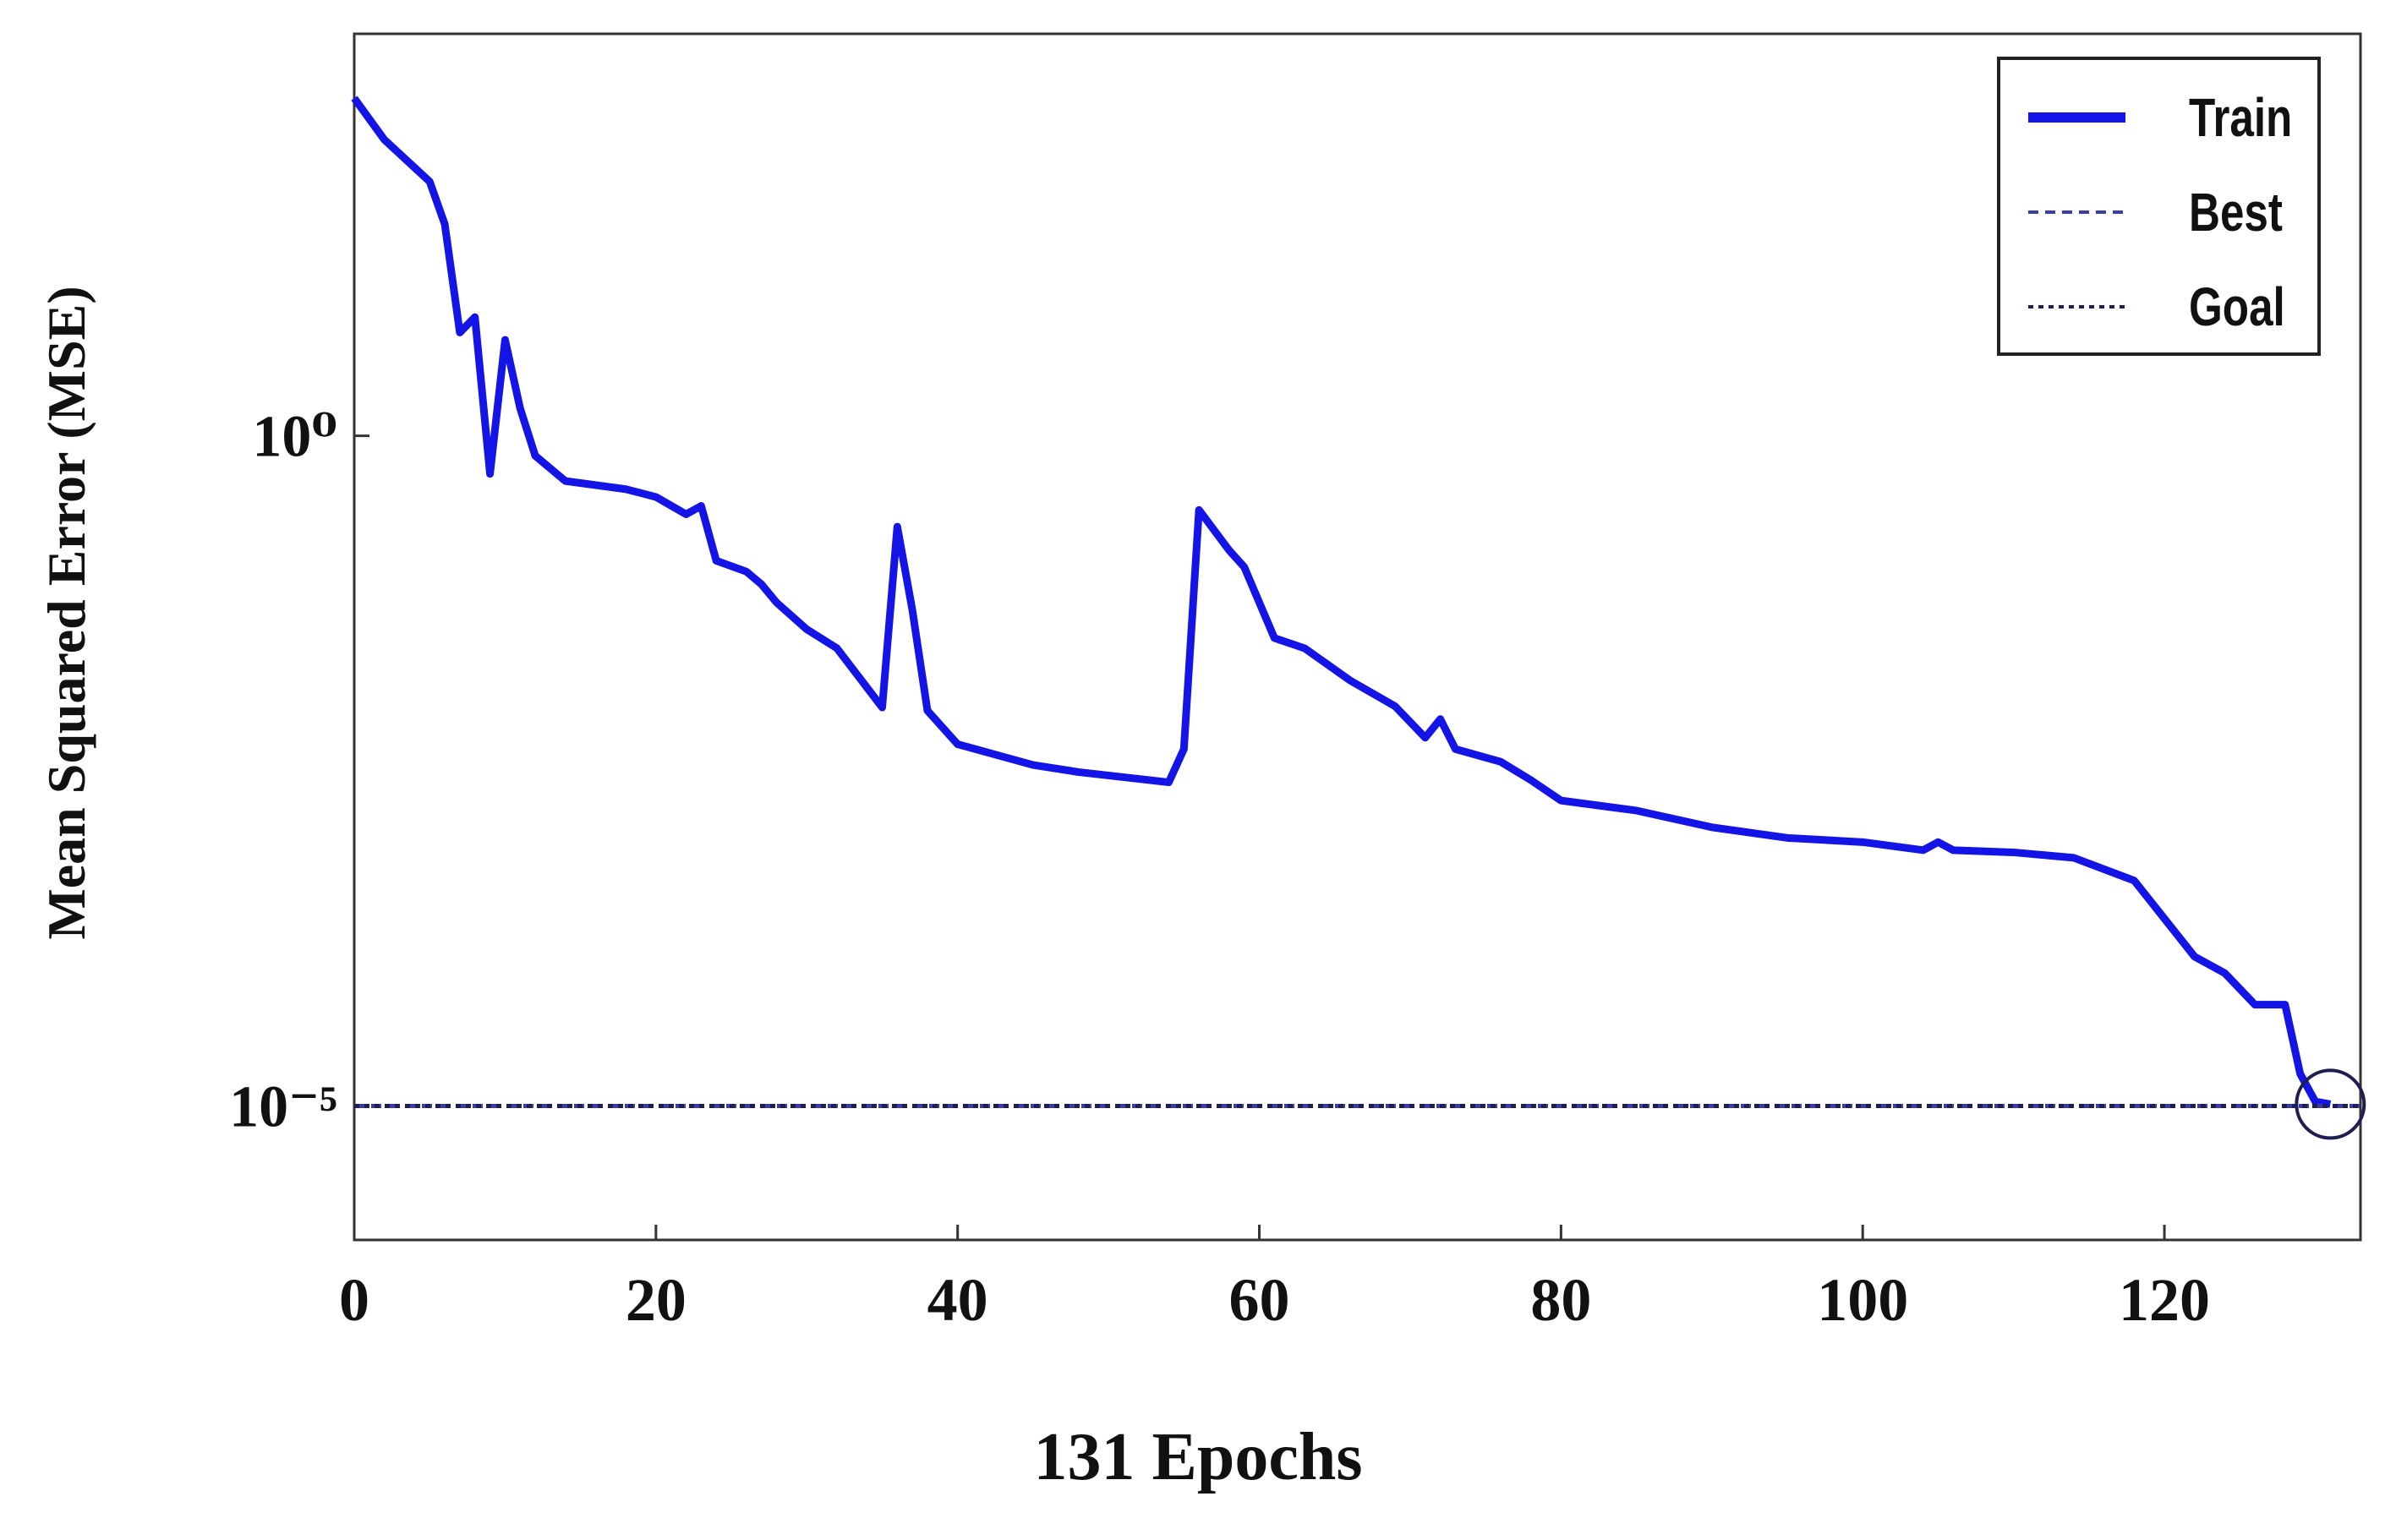 Image resolution: width=2396 pixels, height=1540 pixels. I want to click on legend-label: Best, so click(2236, 213).